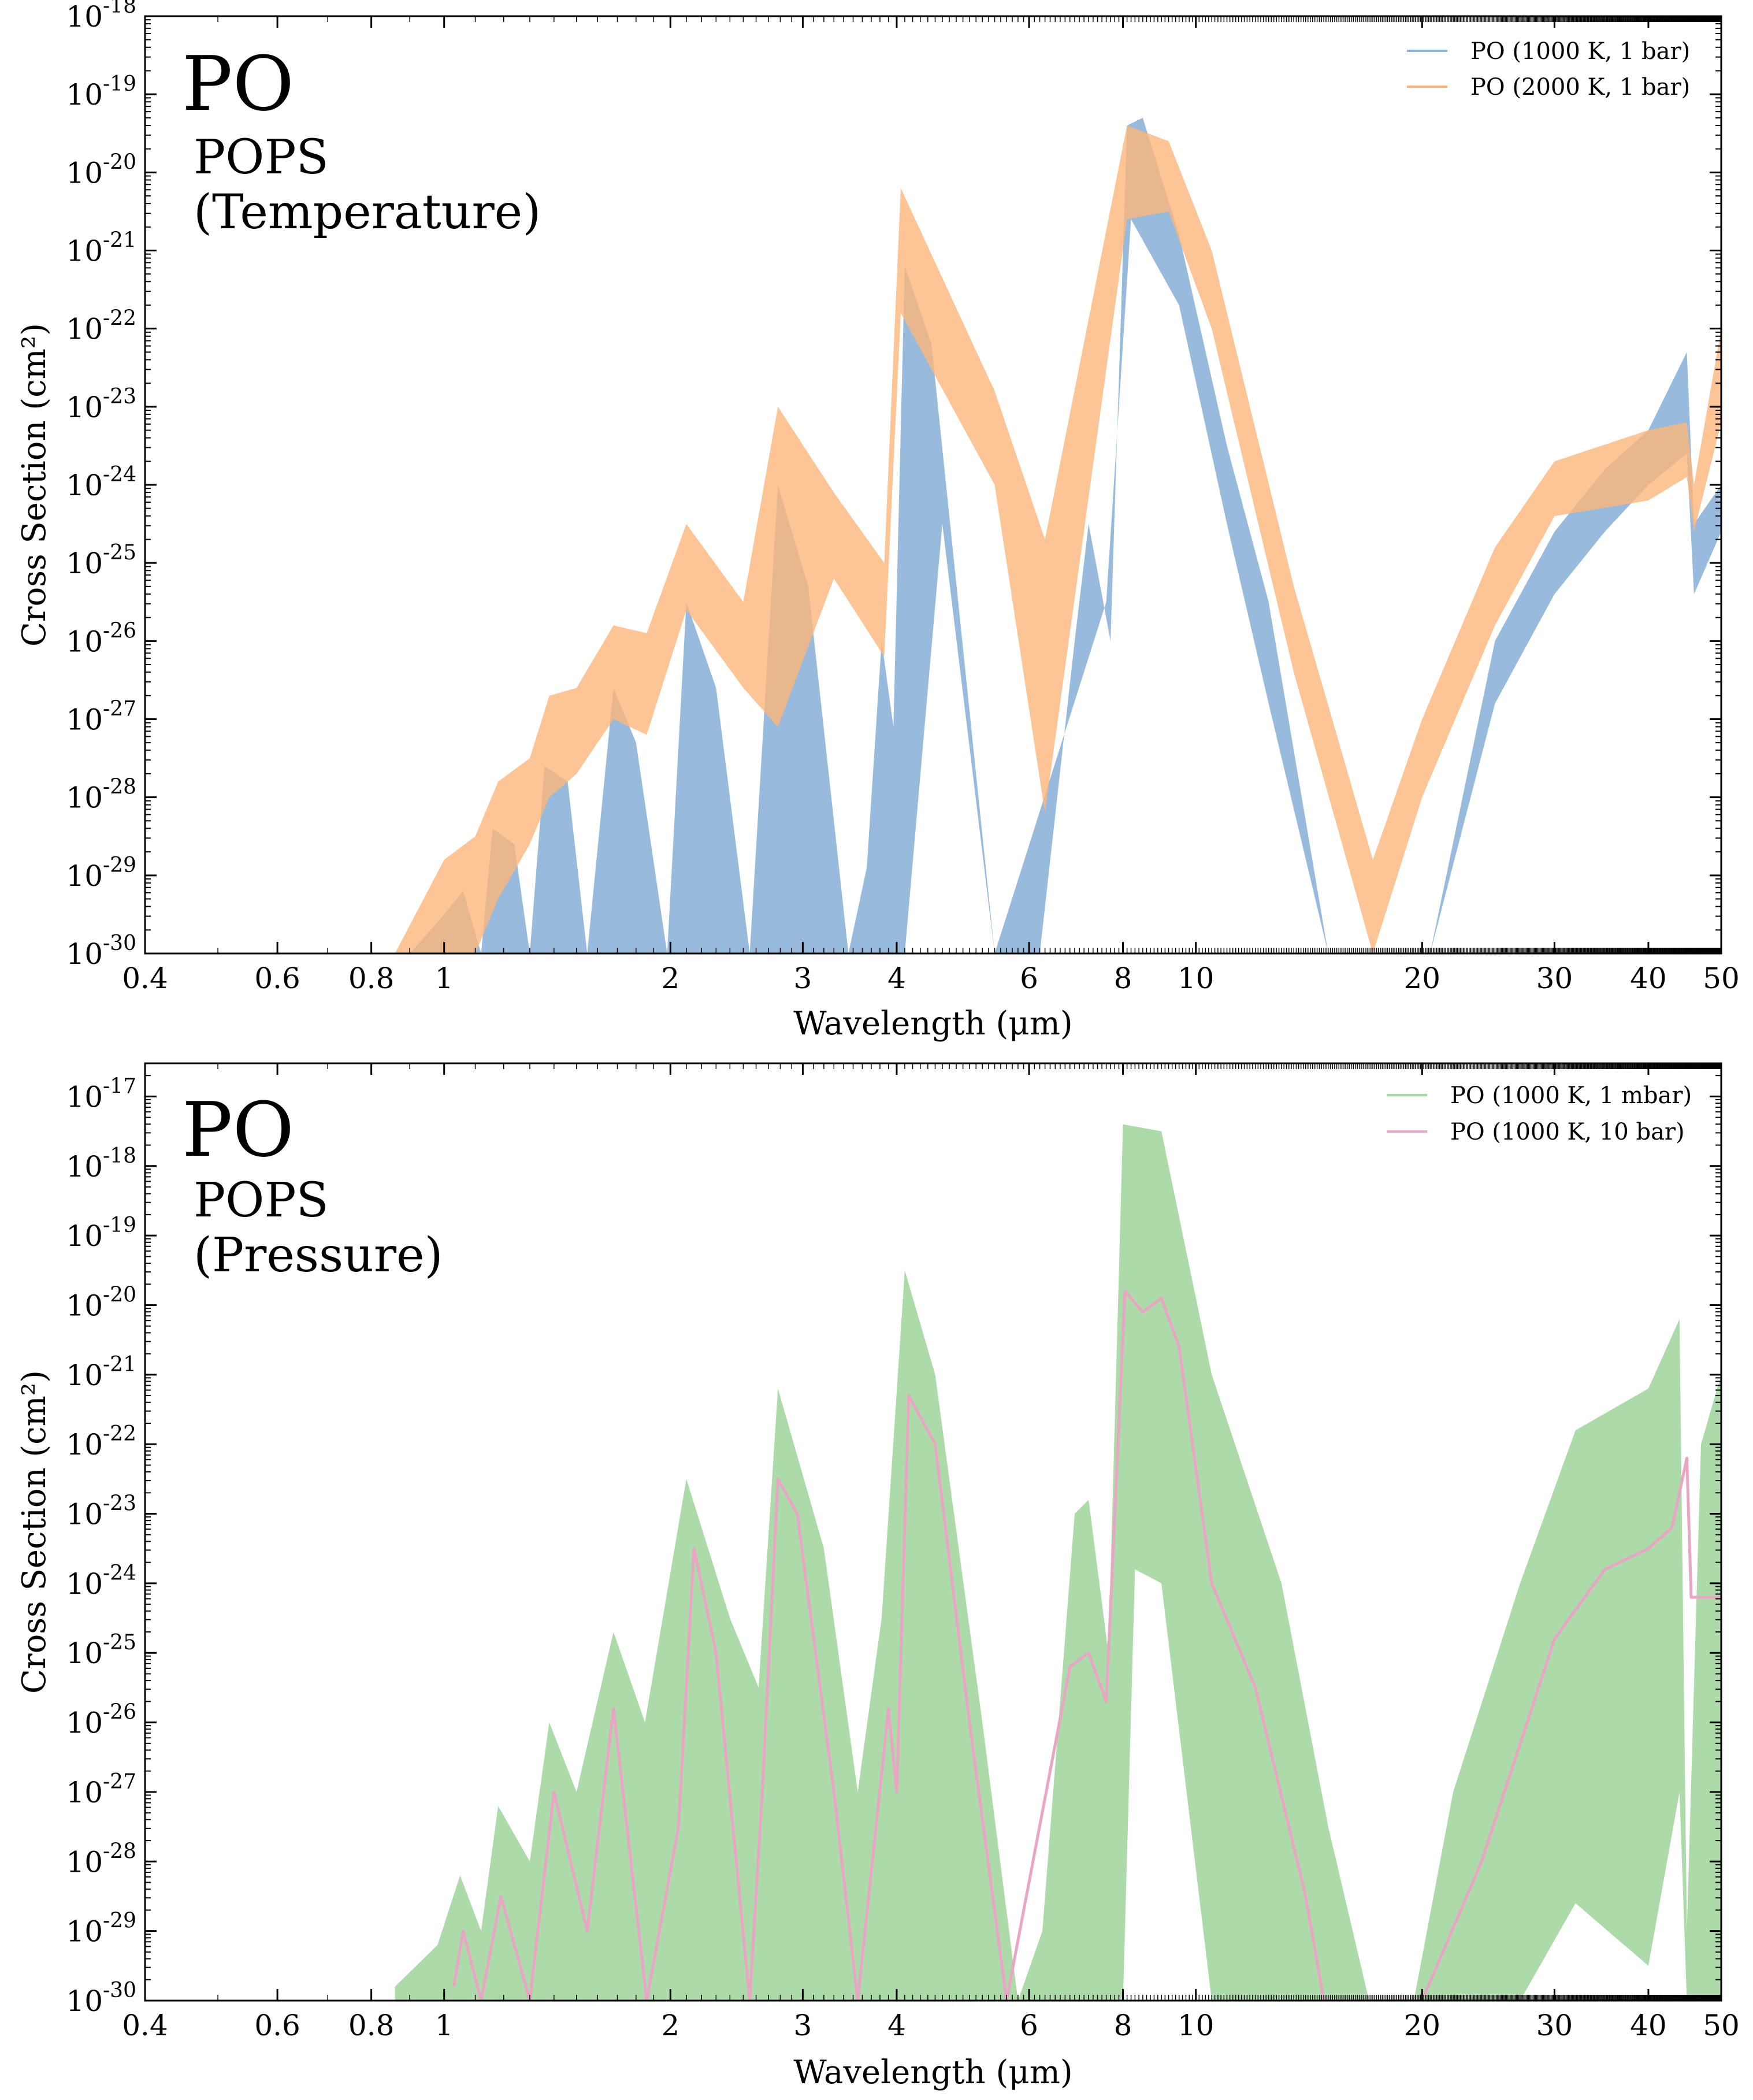 The image size is (1753, 2100). What do you see at coordinates (1580, 52) in the screenshot?
I see `legend-entry-1000k-1bar: PO (1000 K, 1 bar)` at bounding box center [1580, 52].